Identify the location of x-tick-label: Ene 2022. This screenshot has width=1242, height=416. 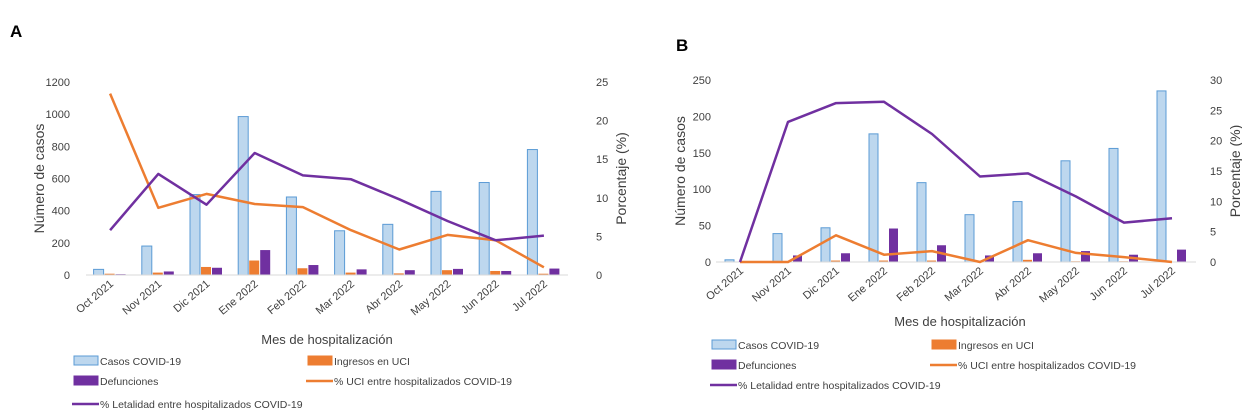
(239, 297).